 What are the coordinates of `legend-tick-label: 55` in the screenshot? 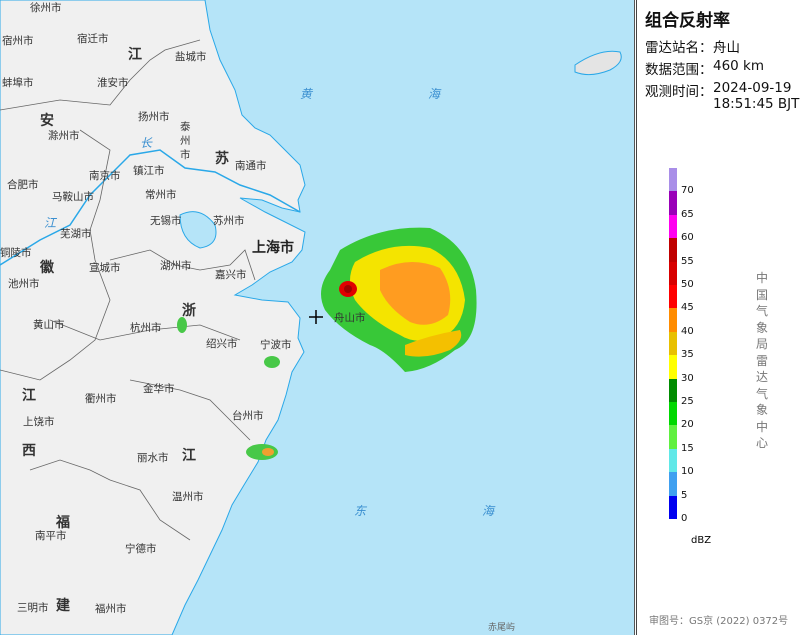 It's located at (687, 261).